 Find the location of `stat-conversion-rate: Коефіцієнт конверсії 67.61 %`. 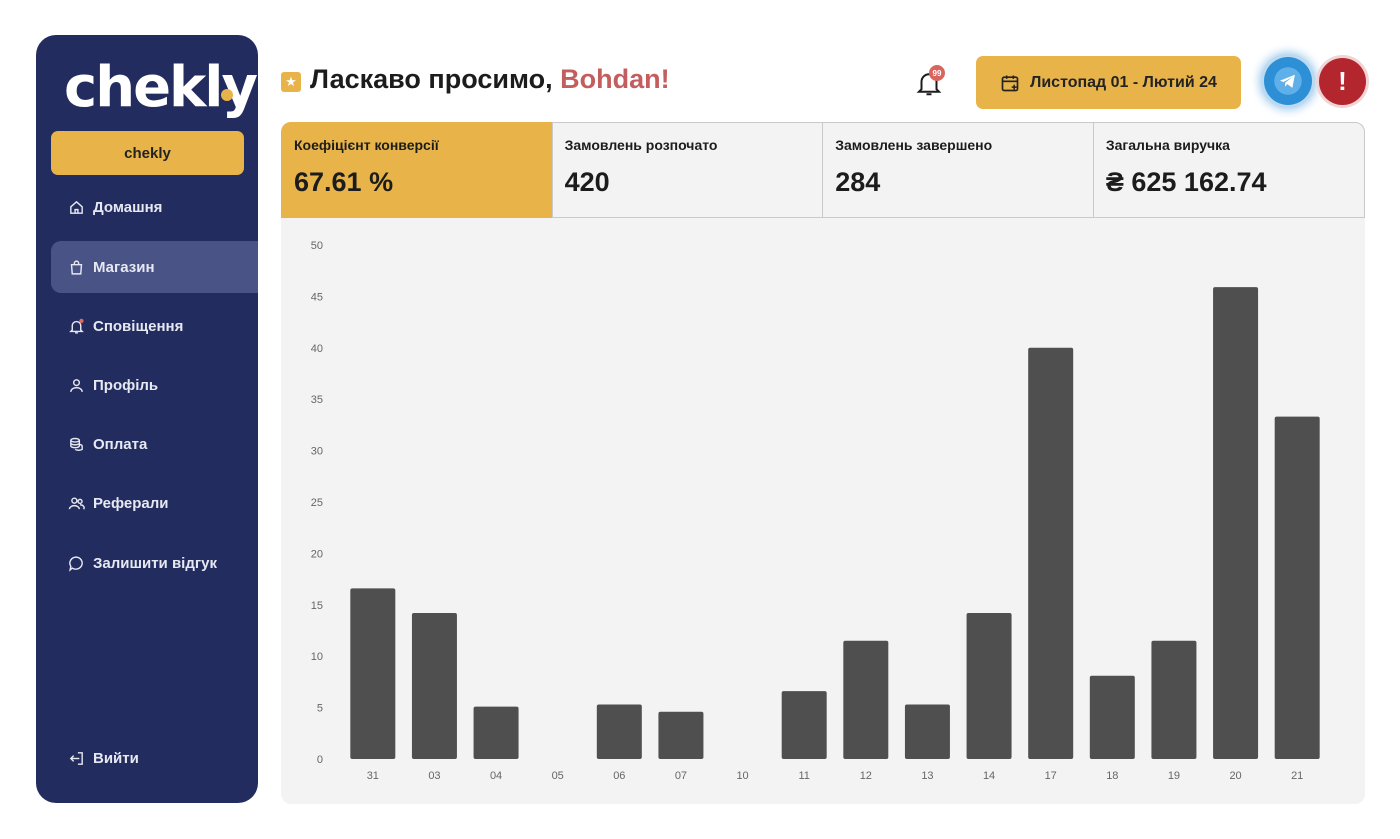

stat-conversion-rate: Коефіцієнт конверсії 67.61 % is located at coordinates (417, 170).